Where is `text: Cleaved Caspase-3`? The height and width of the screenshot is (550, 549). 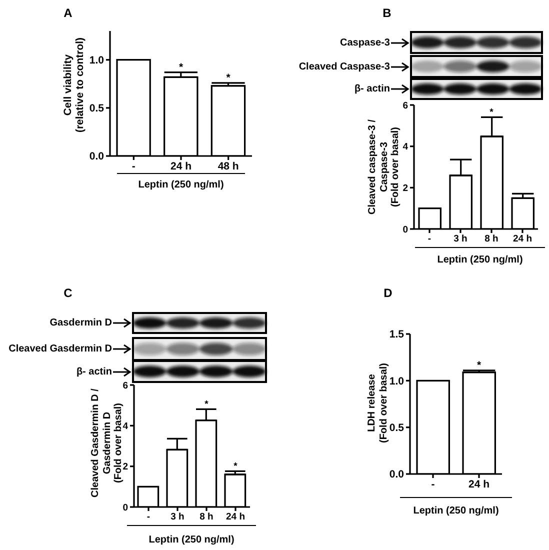 text: Cleaved Caspase-3 is located at coordinates (344, 66).